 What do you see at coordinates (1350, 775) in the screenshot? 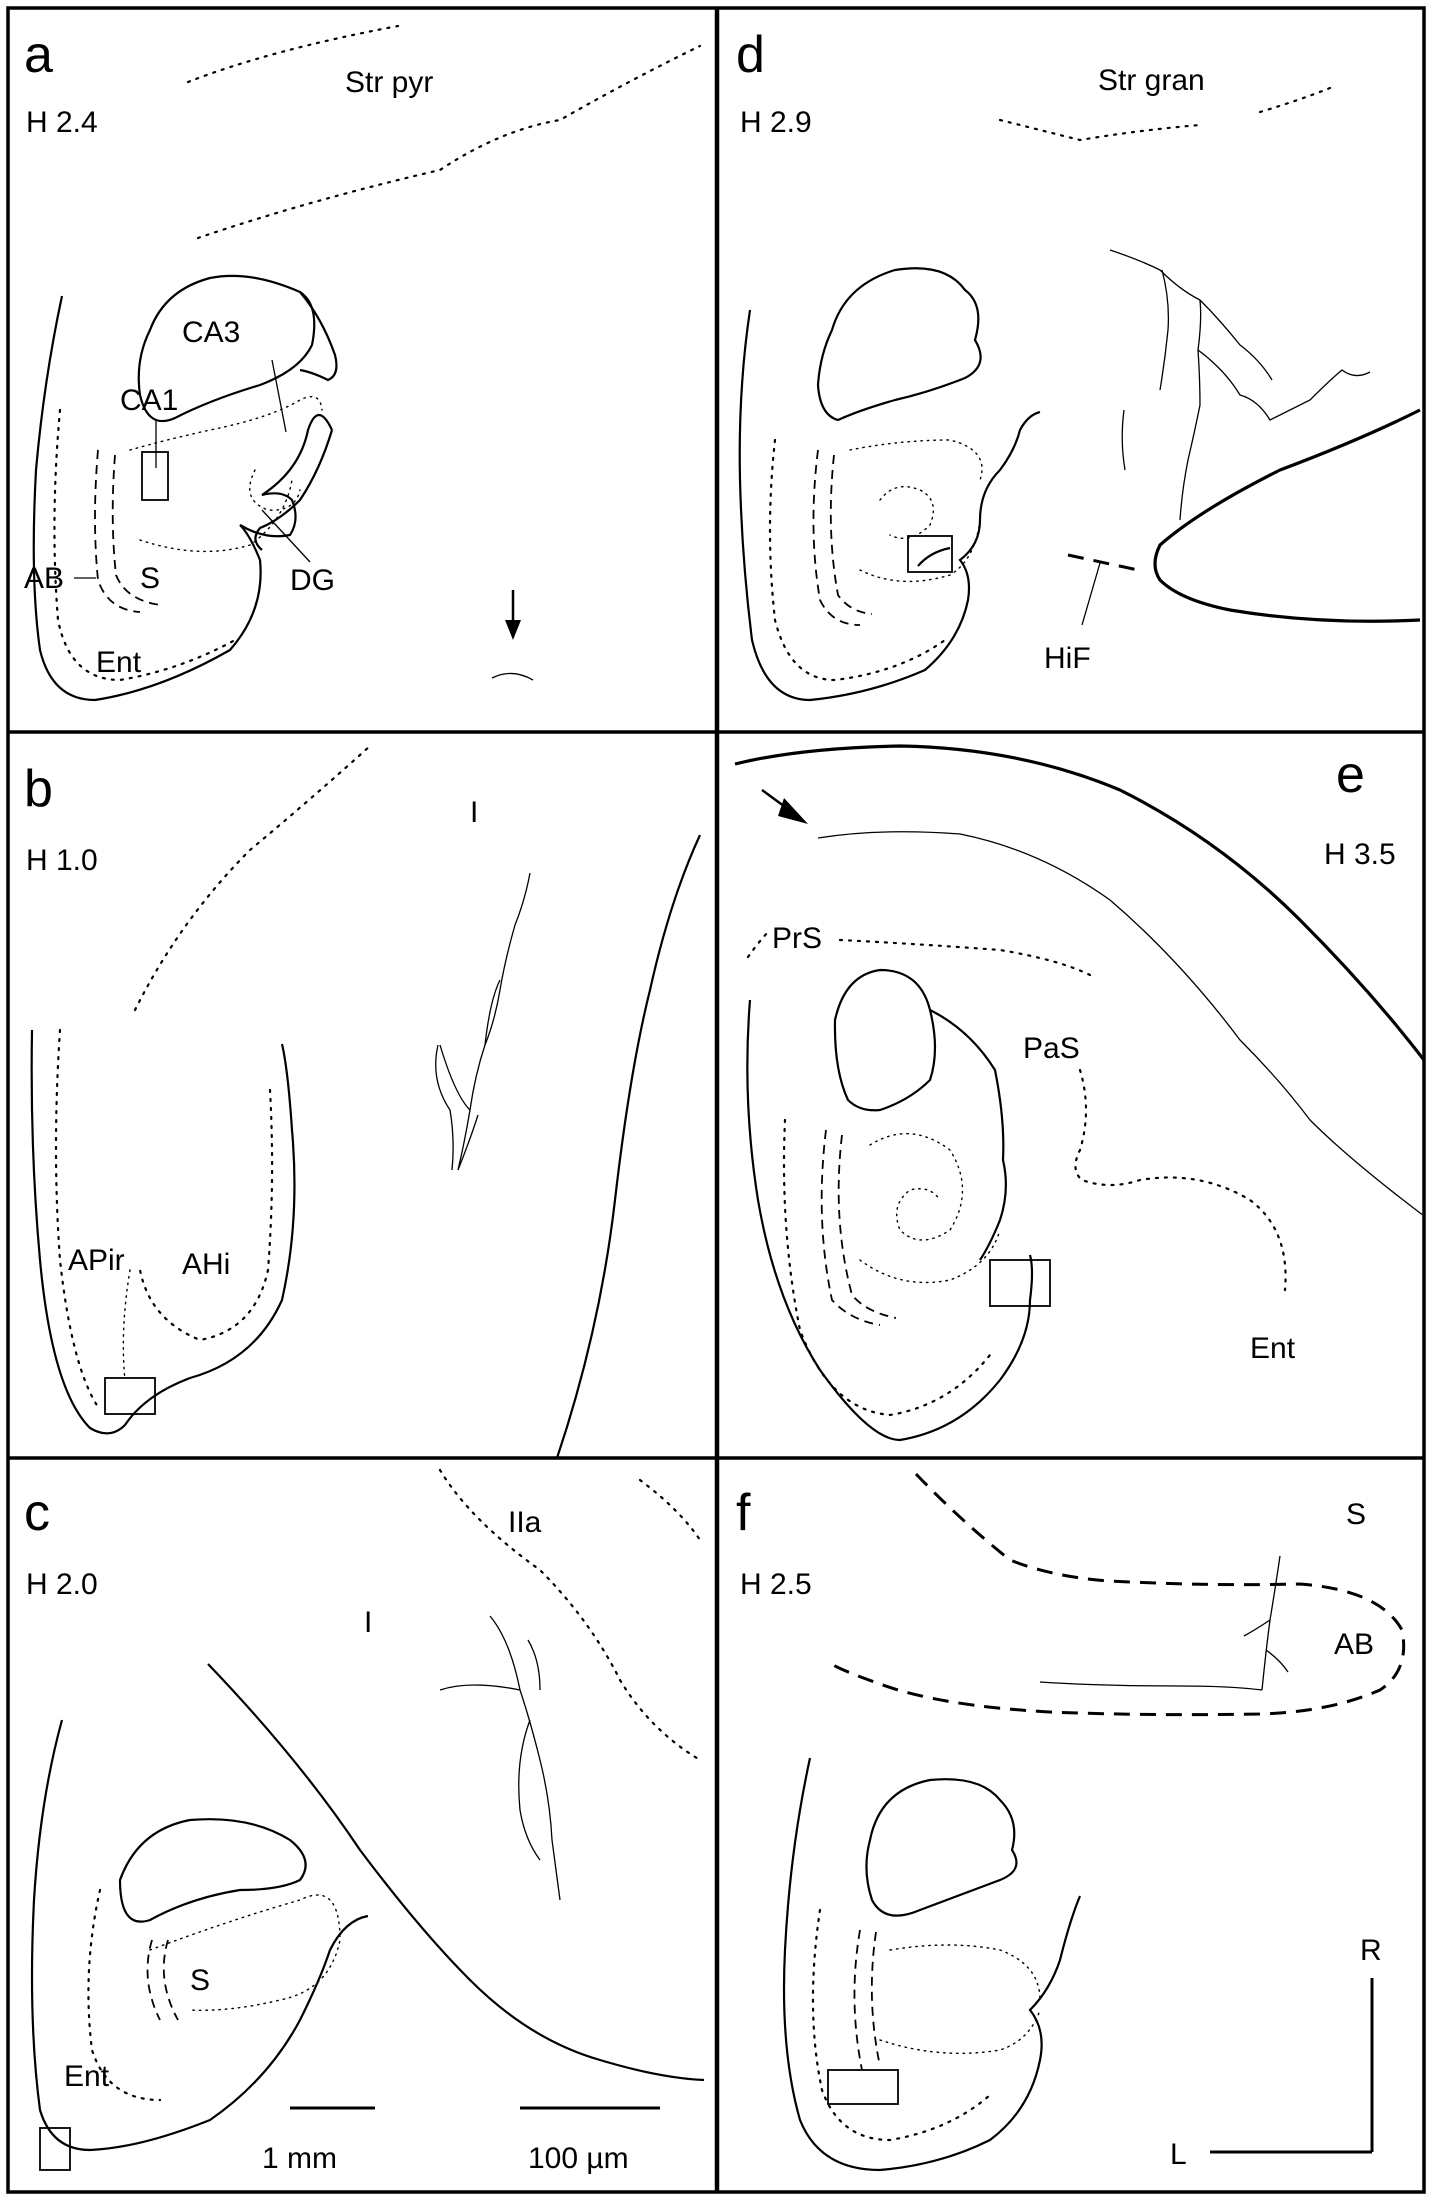
I see `panel-e-letter: e` at bounding box center [1350, 775].